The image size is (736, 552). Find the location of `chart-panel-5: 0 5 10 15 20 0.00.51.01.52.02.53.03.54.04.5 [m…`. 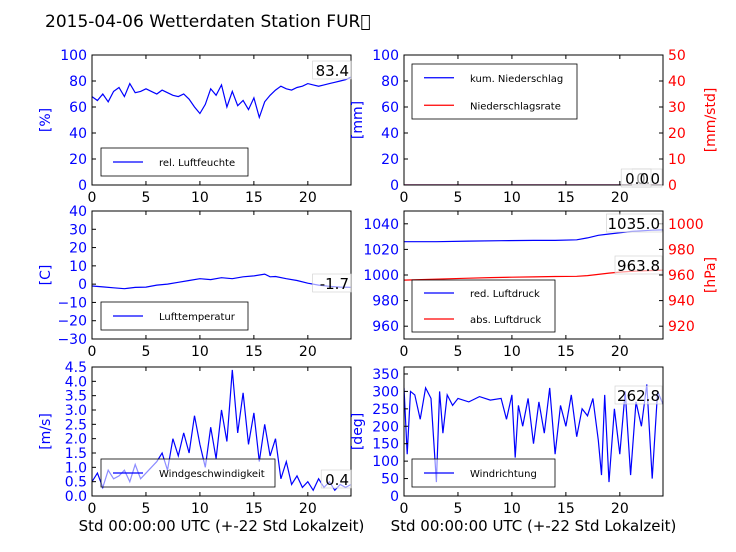

chart-panel-5: 0 5 10 15 20 0.00.51.01.52.02.53.03.54.04.5 [m… is located at coordinates (201, 447).